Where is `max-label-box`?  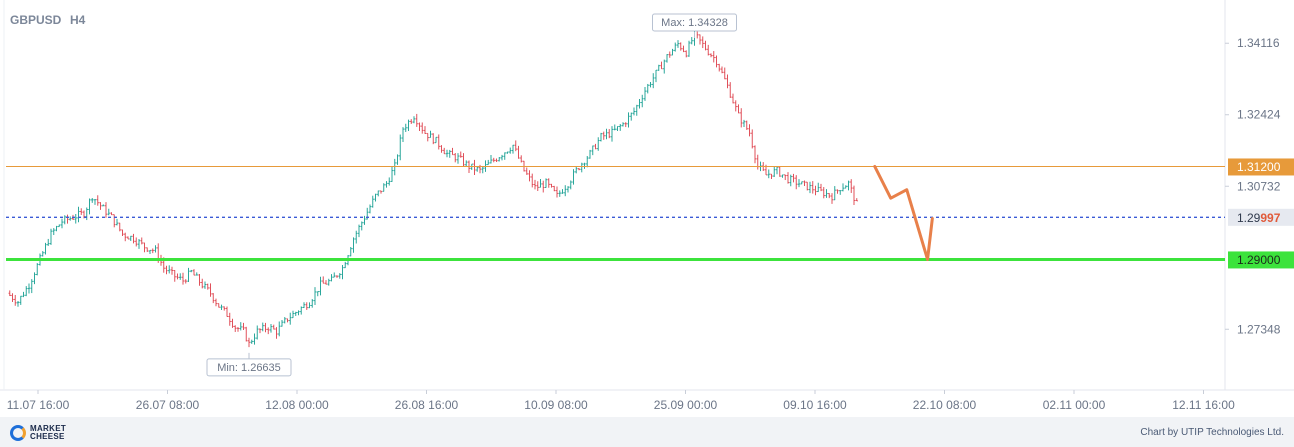 max-label-box is located at coordinates (694, 22).